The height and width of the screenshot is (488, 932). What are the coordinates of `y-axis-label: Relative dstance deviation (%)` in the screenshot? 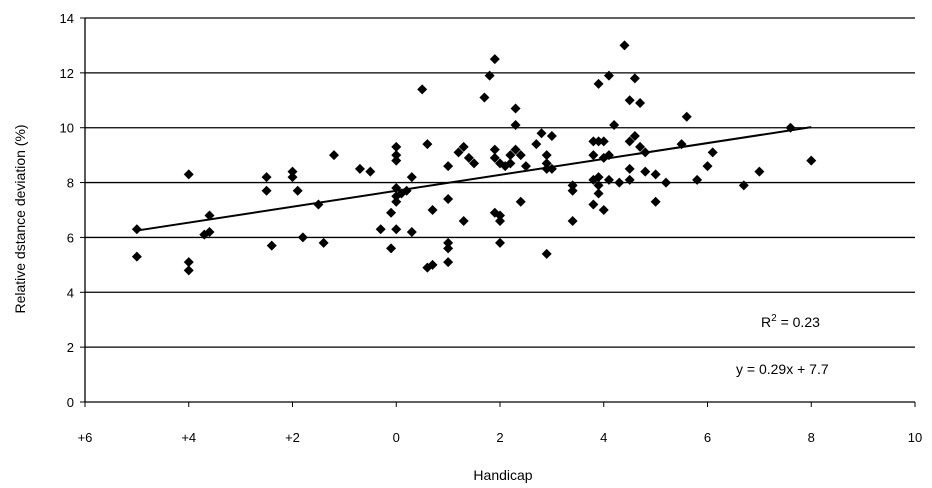 It's located at (20, 218).